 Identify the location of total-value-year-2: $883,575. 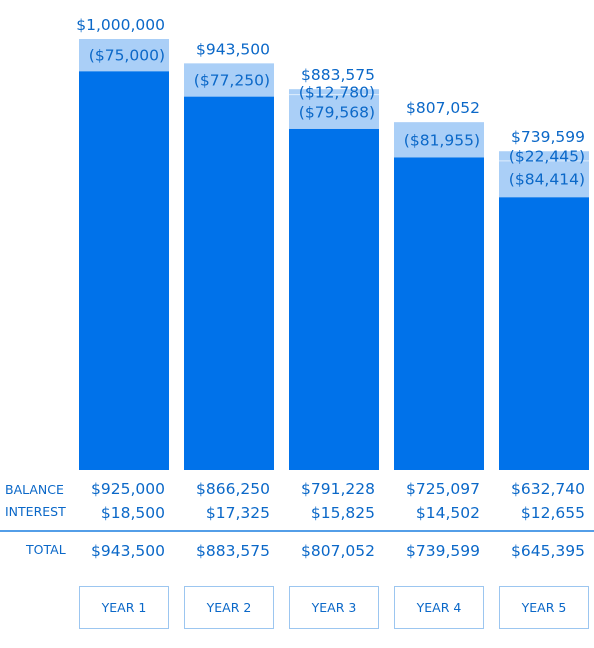
(233, 551).